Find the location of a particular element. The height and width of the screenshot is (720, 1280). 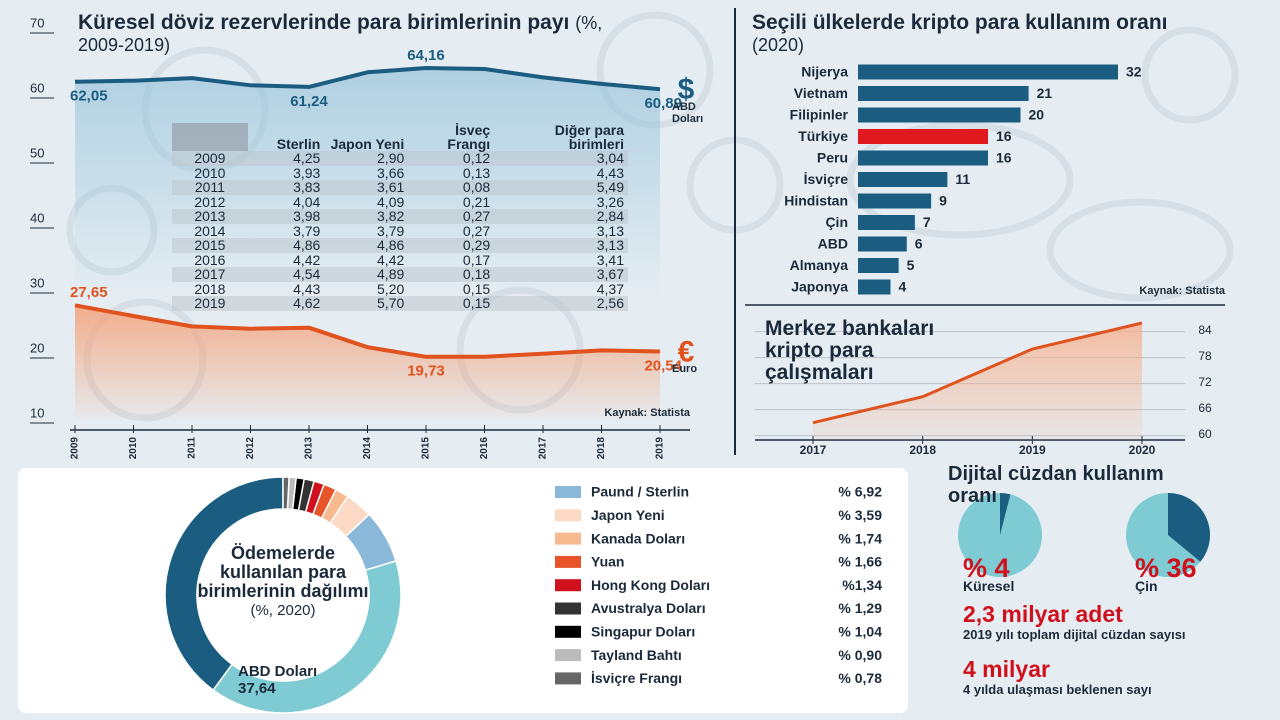

category-label: Hindistan is located at coordinates (816, 201).